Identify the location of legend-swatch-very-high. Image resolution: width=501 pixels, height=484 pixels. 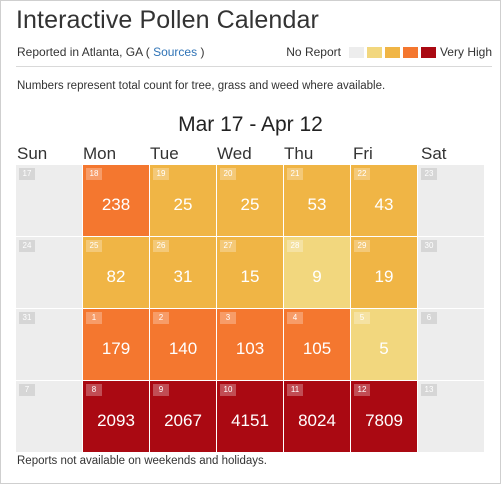
(428, 52).